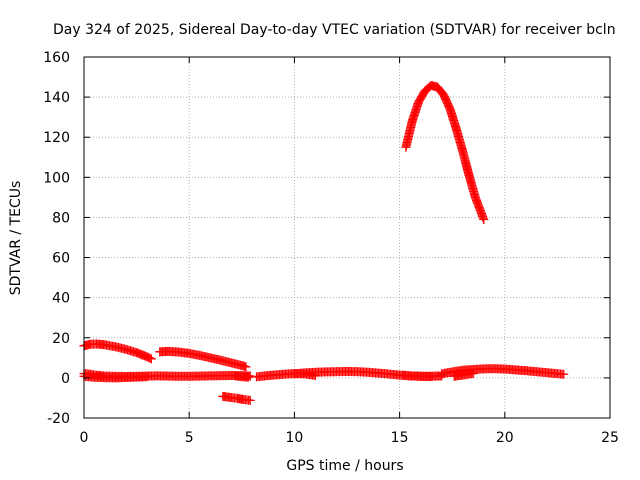 The image size is (640, 480). I want to click on y-tick-label: 140, so click(56, 98).